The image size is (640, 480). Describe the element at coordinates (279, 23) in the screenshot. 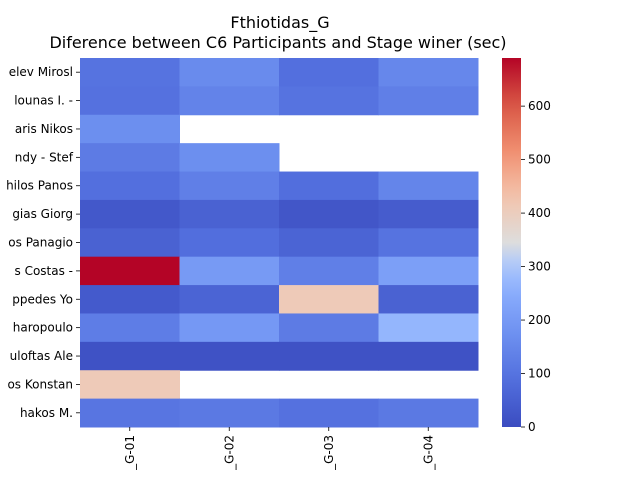

I see `chart-title: Fthiotidas_G` at that location.